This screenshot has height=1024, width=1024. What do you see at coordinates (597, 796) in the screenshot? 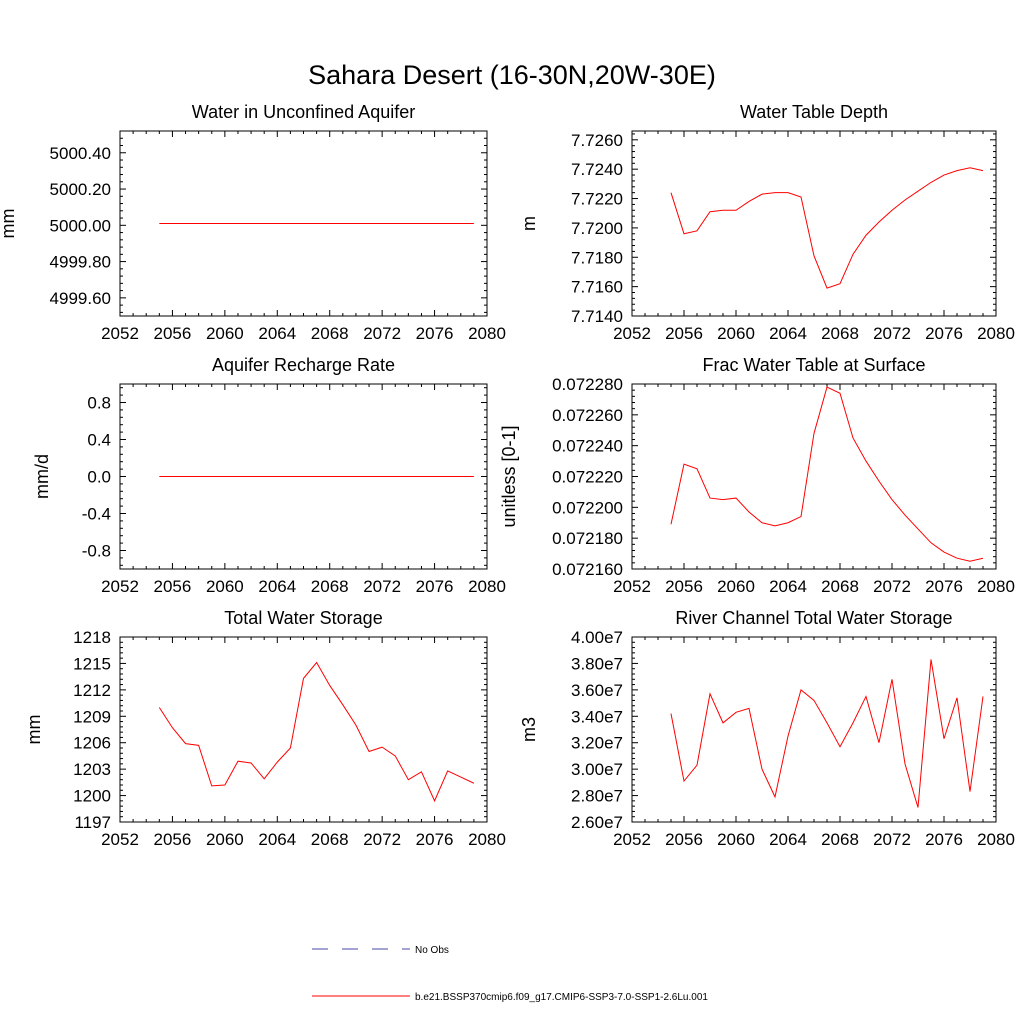
I see `y-tick-label: 2.80e7` at bounding box center [597, 796].